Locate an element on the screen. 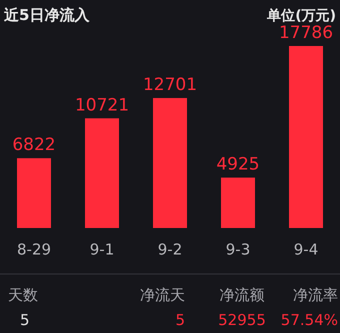 The height and width of the screenshot is (333, 340). text: 净流额 is located at coordinates (242, 295).